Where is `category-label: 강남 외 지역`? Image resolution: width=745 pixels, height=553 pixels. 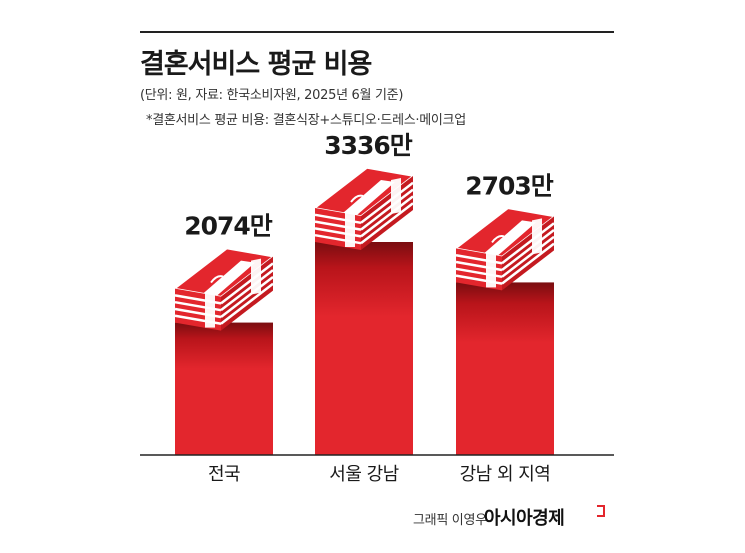 category-label: 강남 외 지역 is located at coordinates (505, 474).